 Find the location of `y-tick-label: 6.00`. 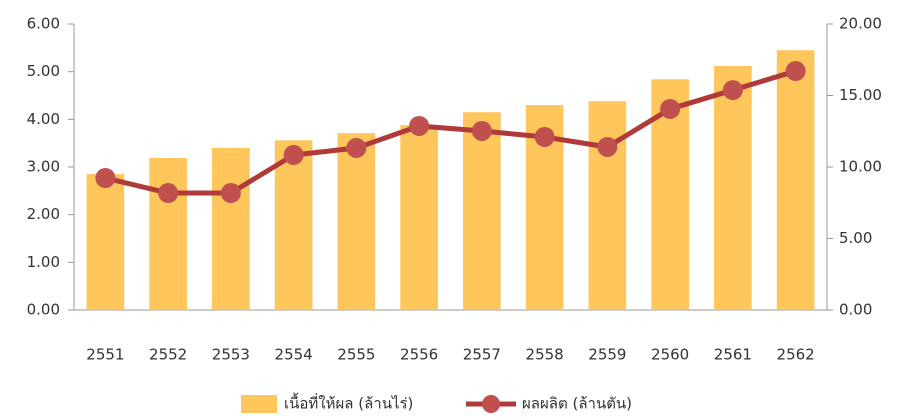

y-tick-label: 6.00 is located at coordinates (43, 24).